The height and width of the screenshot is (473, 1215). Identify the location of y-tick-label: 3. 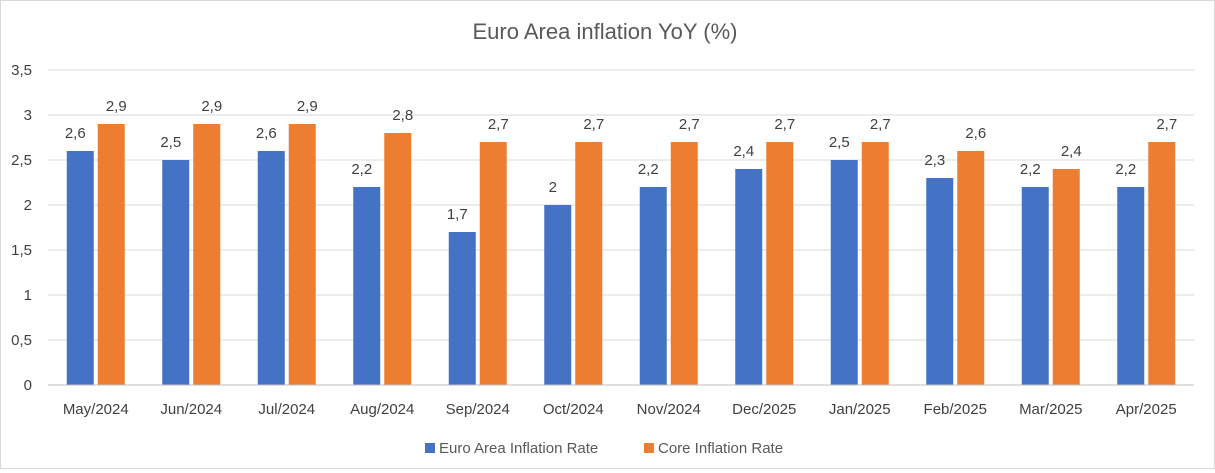
(28, 115).